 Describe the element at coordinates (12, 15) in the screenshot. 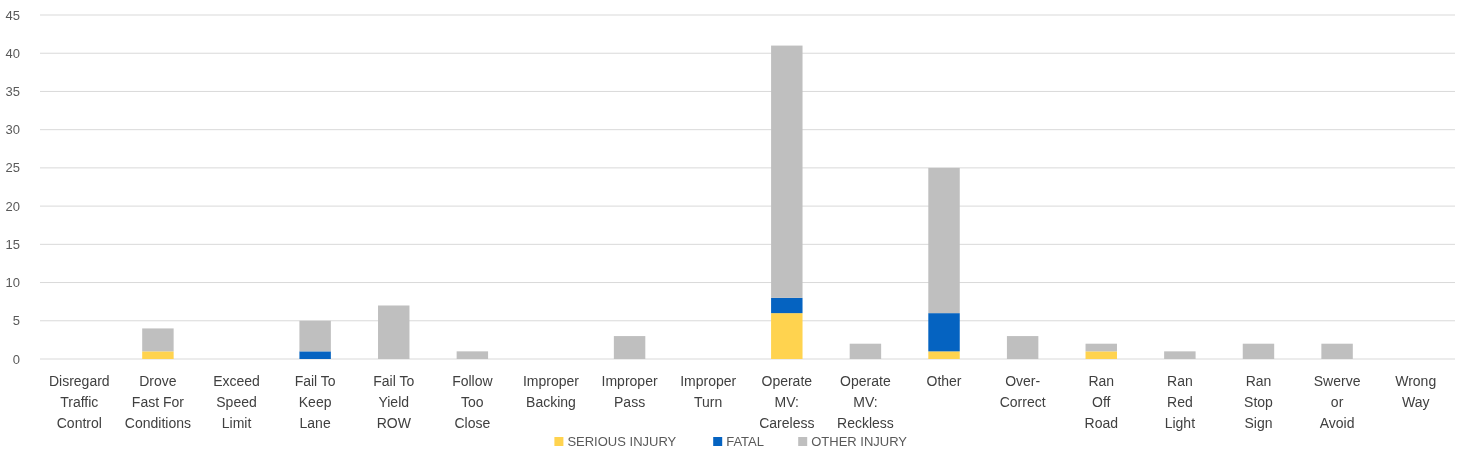

I see `y-tick-label: 45` at that location.